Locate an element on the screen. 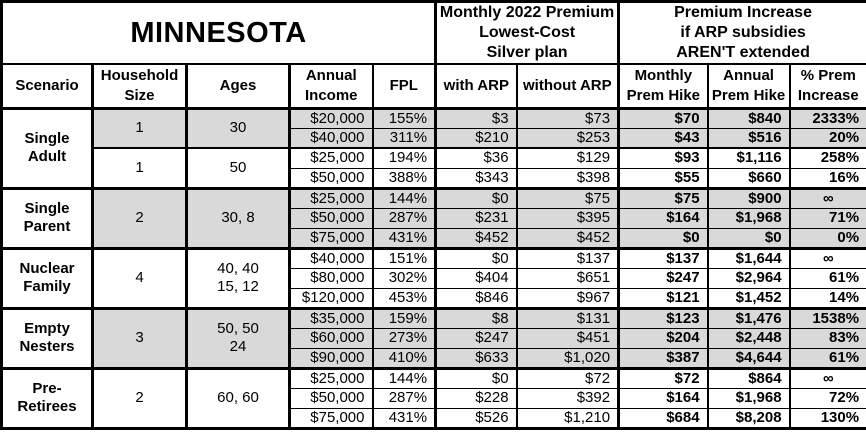 This screenshot has width=866, height=435. pct-prem-increase-cell: 16% is located at coordinates (827, 177).